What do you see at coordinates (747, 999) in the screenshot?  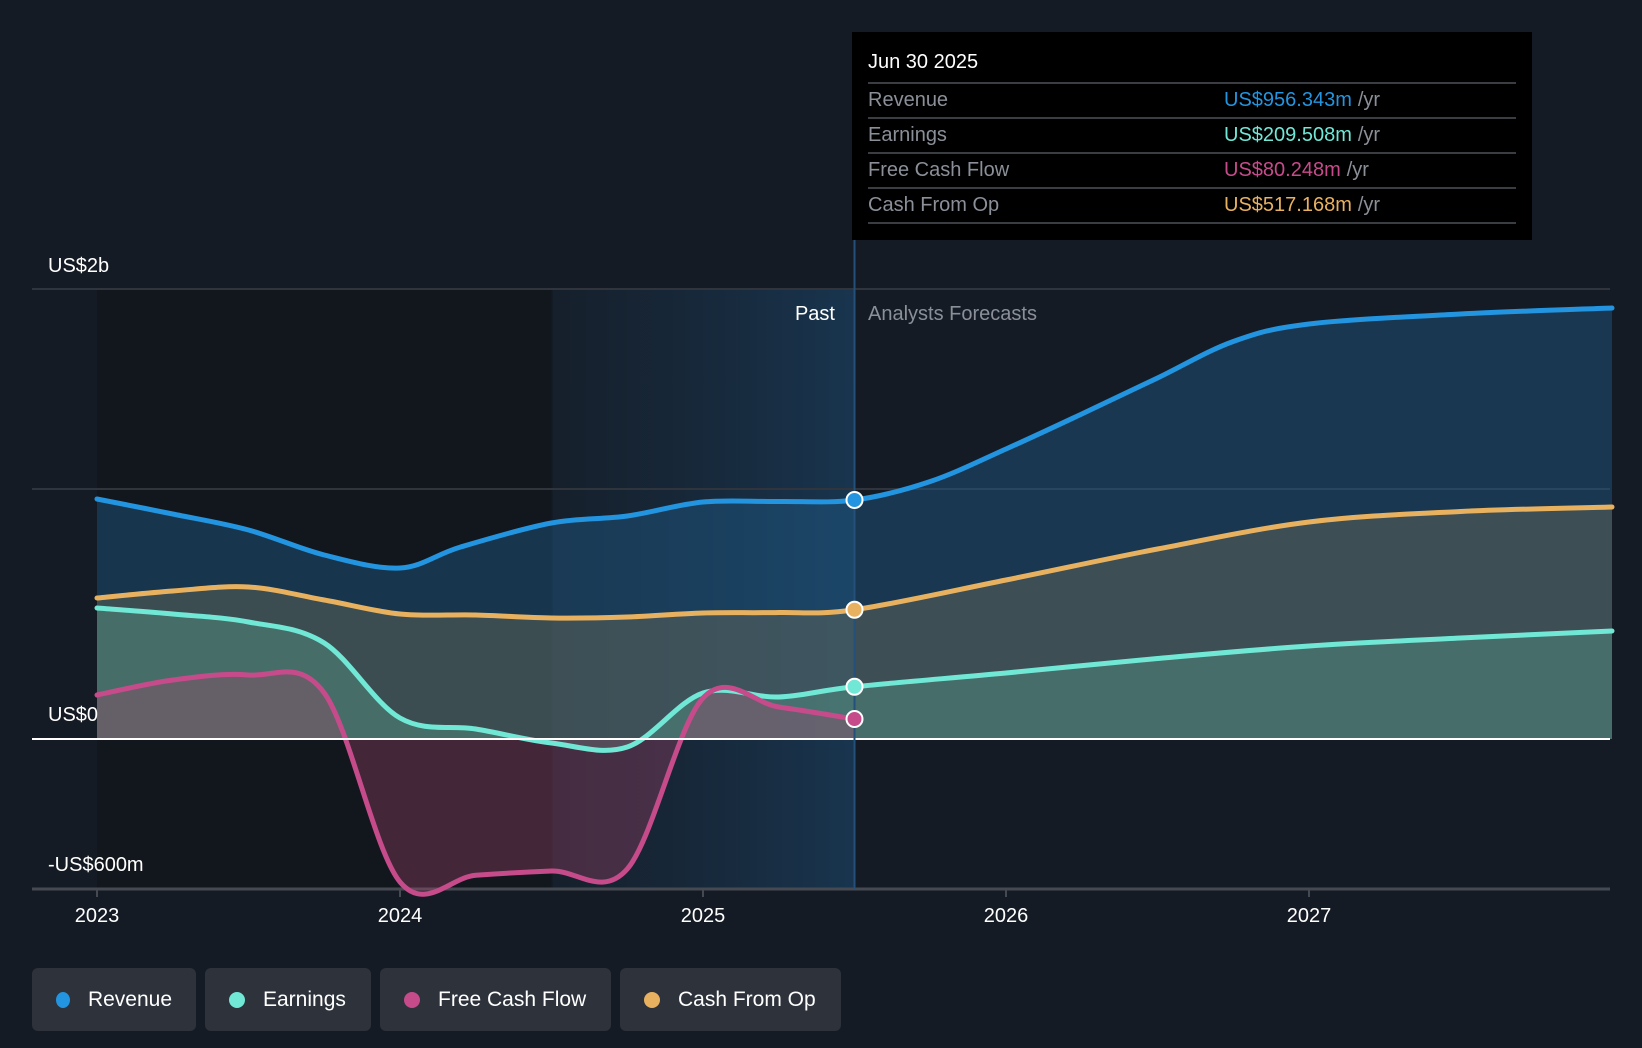 I see `legend-label: Cash From Op` at bounding box center [747, 999].